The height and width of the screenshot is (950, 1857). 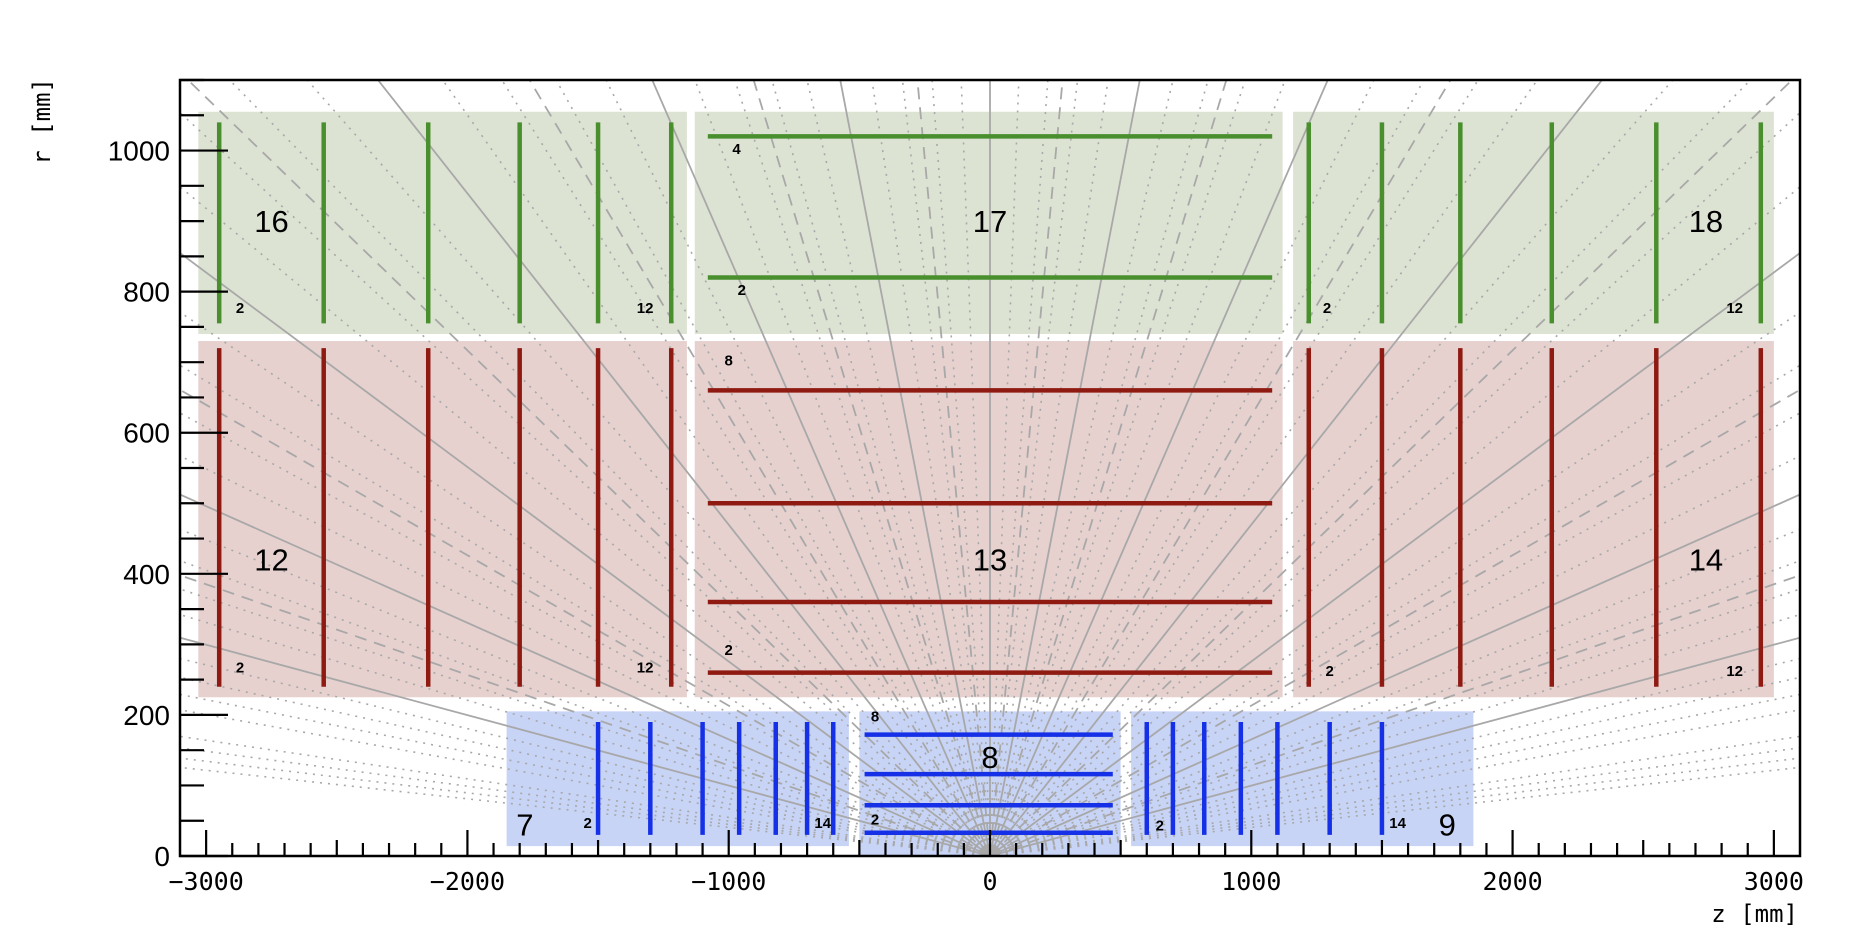 What do you see at coordinates (271, 221) in the screenshot?
I see `volume-id-label: 16` at bounding box center [271, 221].